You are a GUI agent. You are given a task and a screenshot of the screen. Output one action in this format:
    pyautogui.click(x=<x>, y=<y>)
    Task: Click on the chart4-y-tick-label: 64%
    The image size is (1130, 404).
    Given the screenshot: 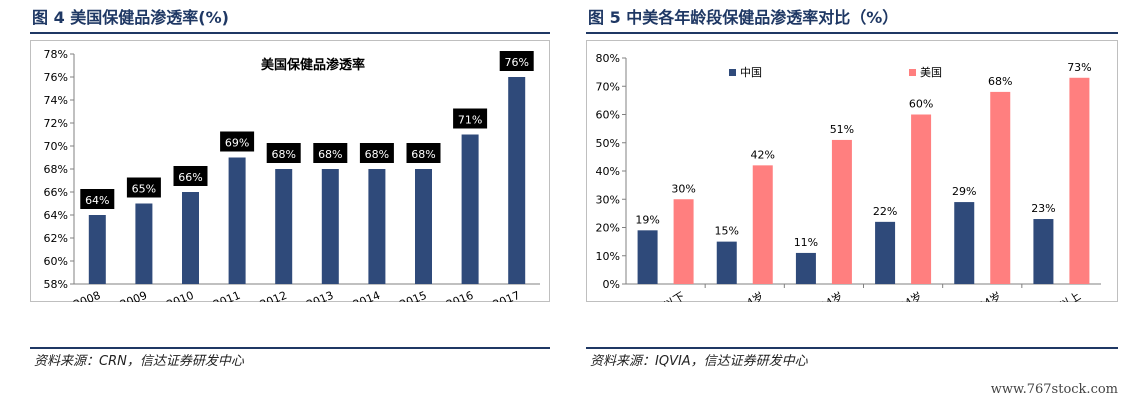 What is the action you would take?
    pyautogui.click(x=56, y=215)
    